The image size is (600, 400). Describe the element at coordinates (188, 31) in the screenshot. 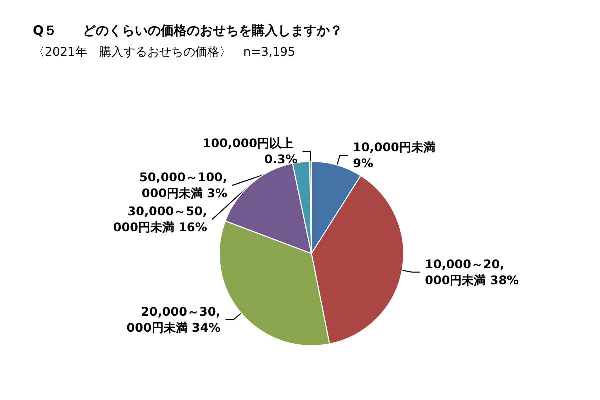

I see `chart-title: Q５ どのくらいの価格のおせちを購入しますか？` at that location.